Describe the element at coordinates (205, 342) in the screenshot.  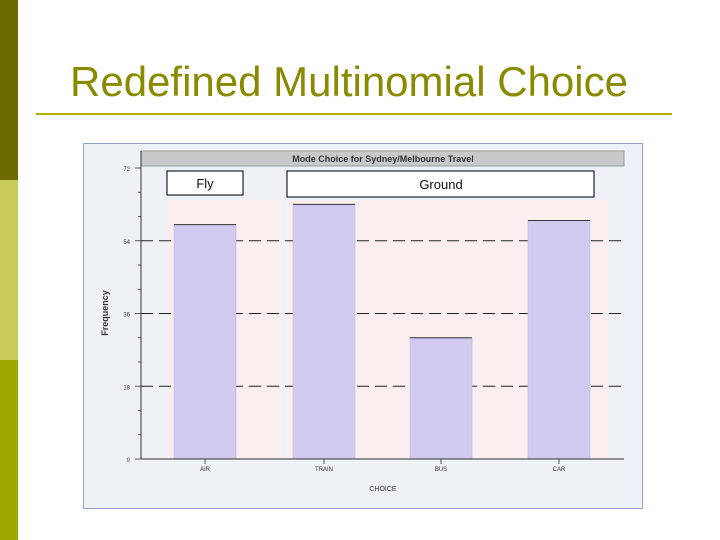
I see `bar-air` at that location.